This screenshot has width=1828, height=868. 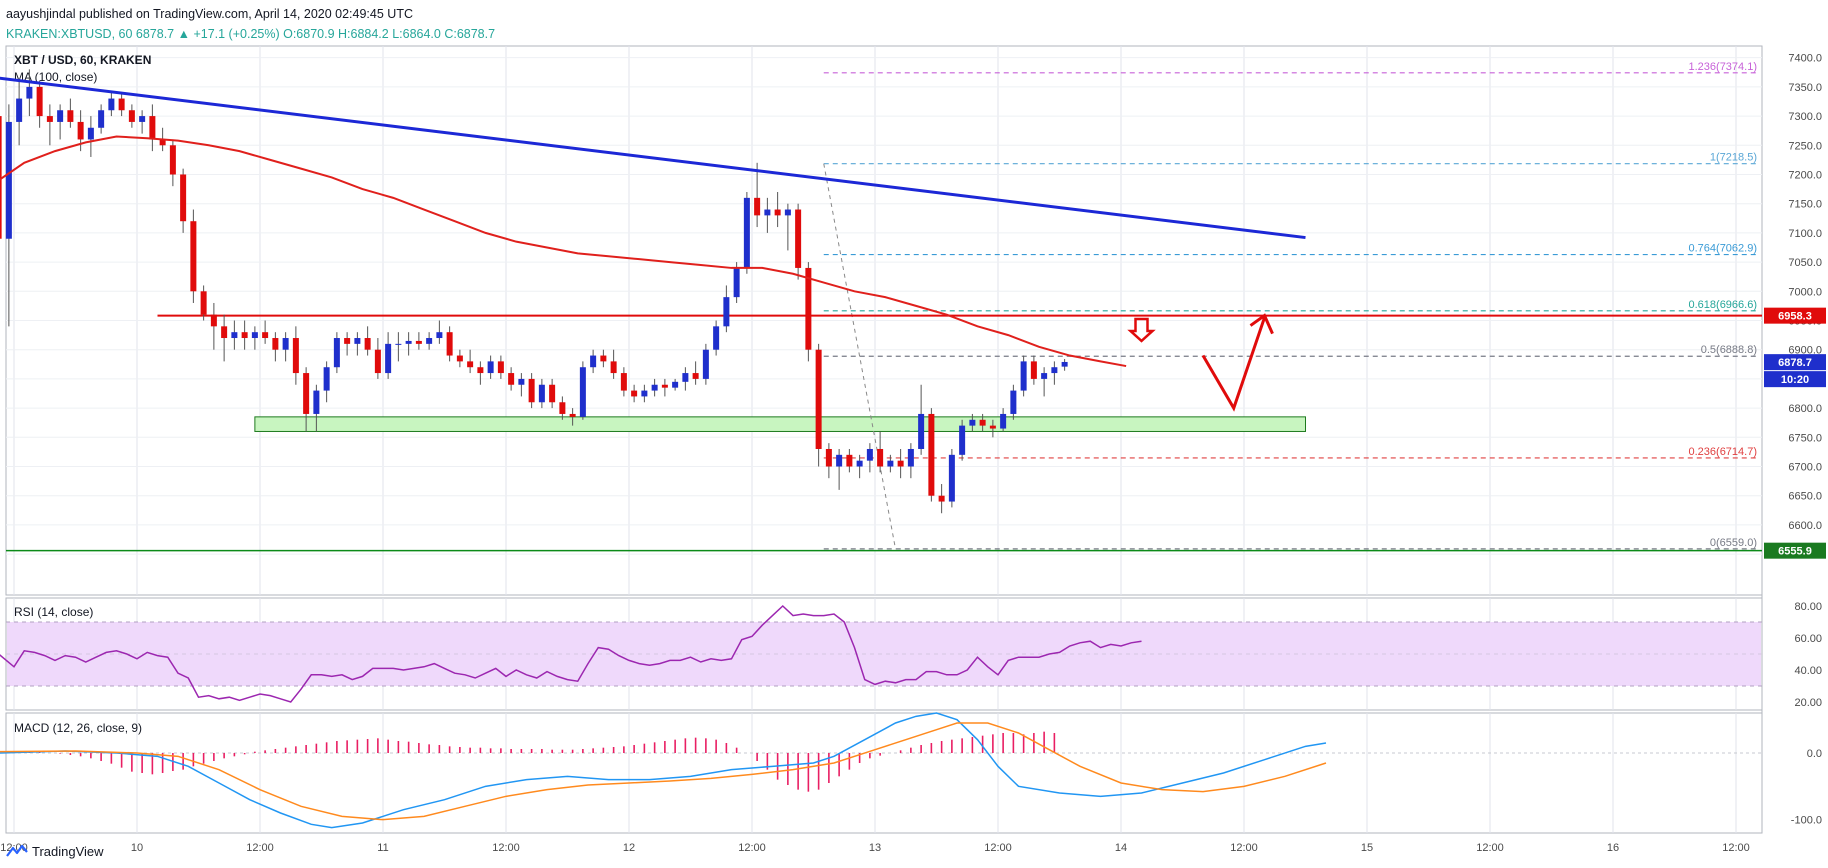 What do you see at coordinates (1805, 175) in the screenshot?
I see `price-tick-label: 7200.0` at bounding box center [1805, 175].